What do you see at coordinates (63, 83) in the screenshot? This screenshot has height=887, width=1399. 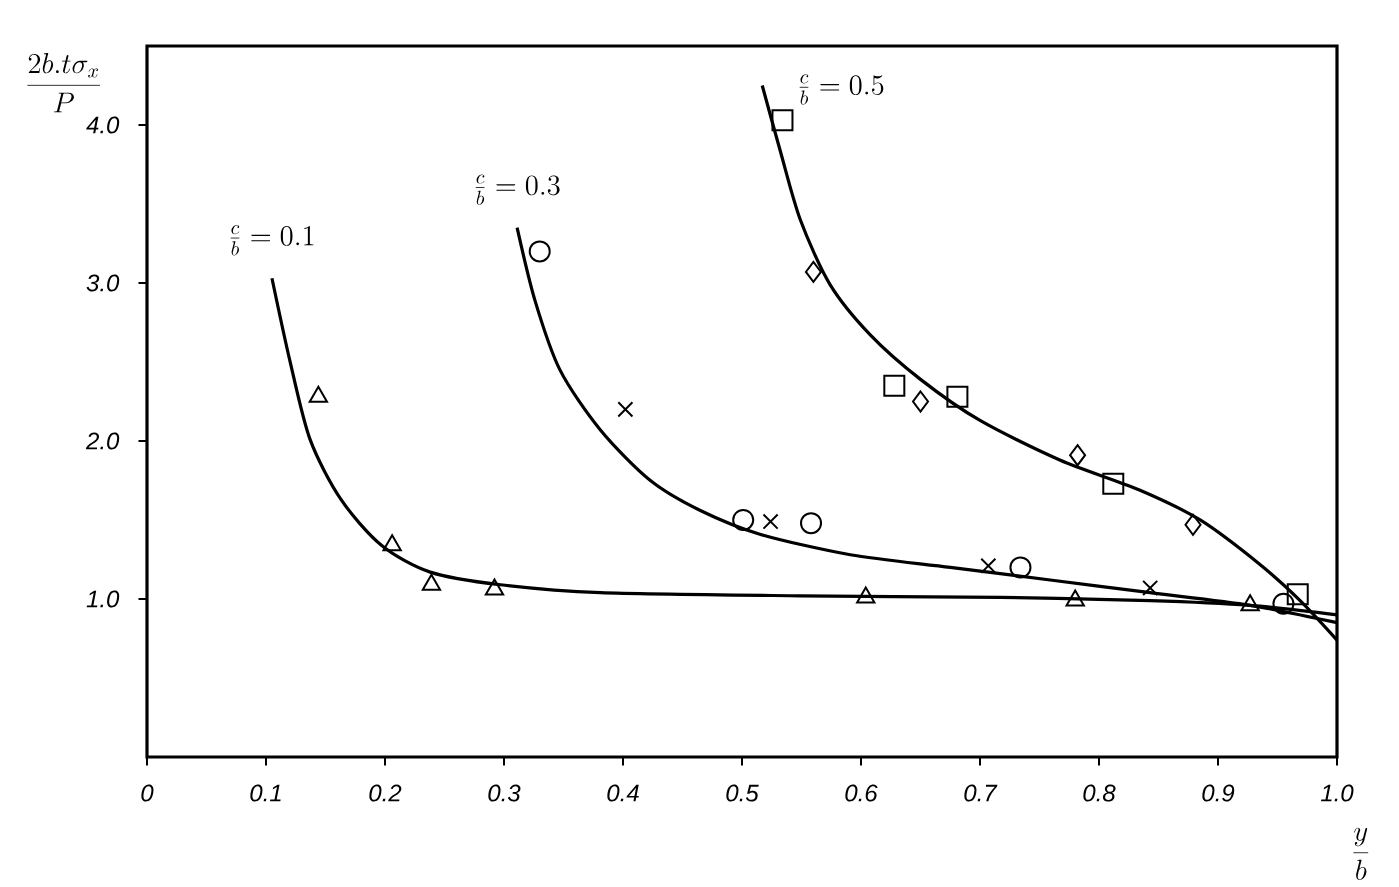 I see `y-axis-title: $\frac{2b.t\sigma_x}{P}$` at bounding box center [63, 83].